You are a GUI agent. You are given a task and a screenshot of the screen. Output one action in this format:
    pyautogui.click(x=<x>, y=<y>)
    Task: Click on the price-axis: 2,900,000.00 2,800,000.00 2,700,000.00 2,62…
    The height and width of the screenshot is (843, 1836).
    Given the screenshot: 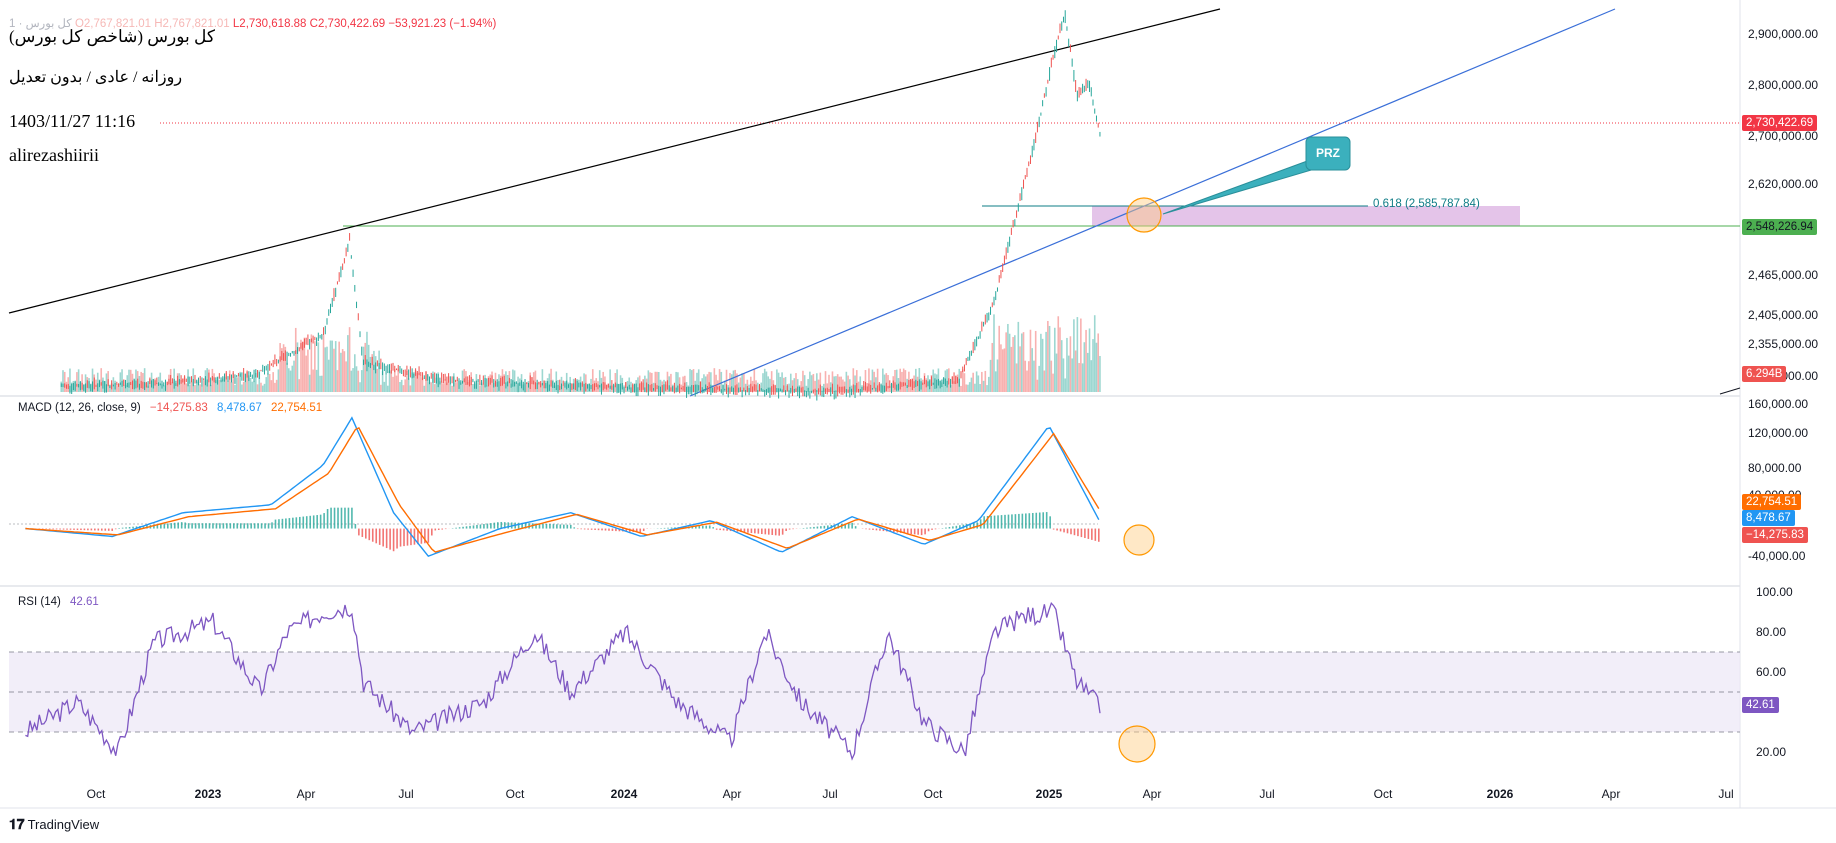 What is the action you would take?
    pyautogui.click(x=1783, y=205)
    